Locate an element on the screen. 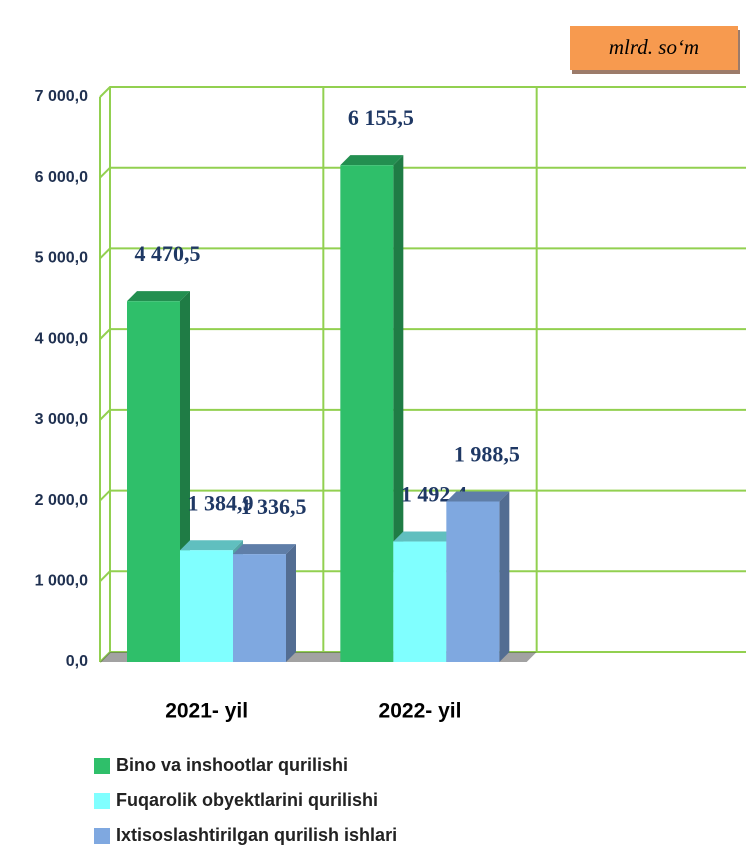 This screenshot has height=856, width=746. unit-label: mlrd. so‘m is located at coordinates (654, 47).